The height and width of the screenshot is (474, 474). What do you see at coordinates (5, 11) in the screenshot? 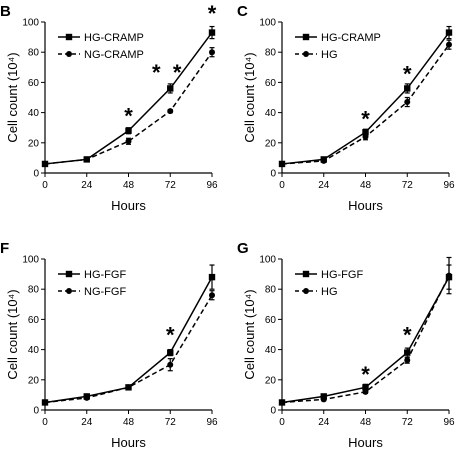
I see `panel-letter: B` at bounding box center [5, 11].